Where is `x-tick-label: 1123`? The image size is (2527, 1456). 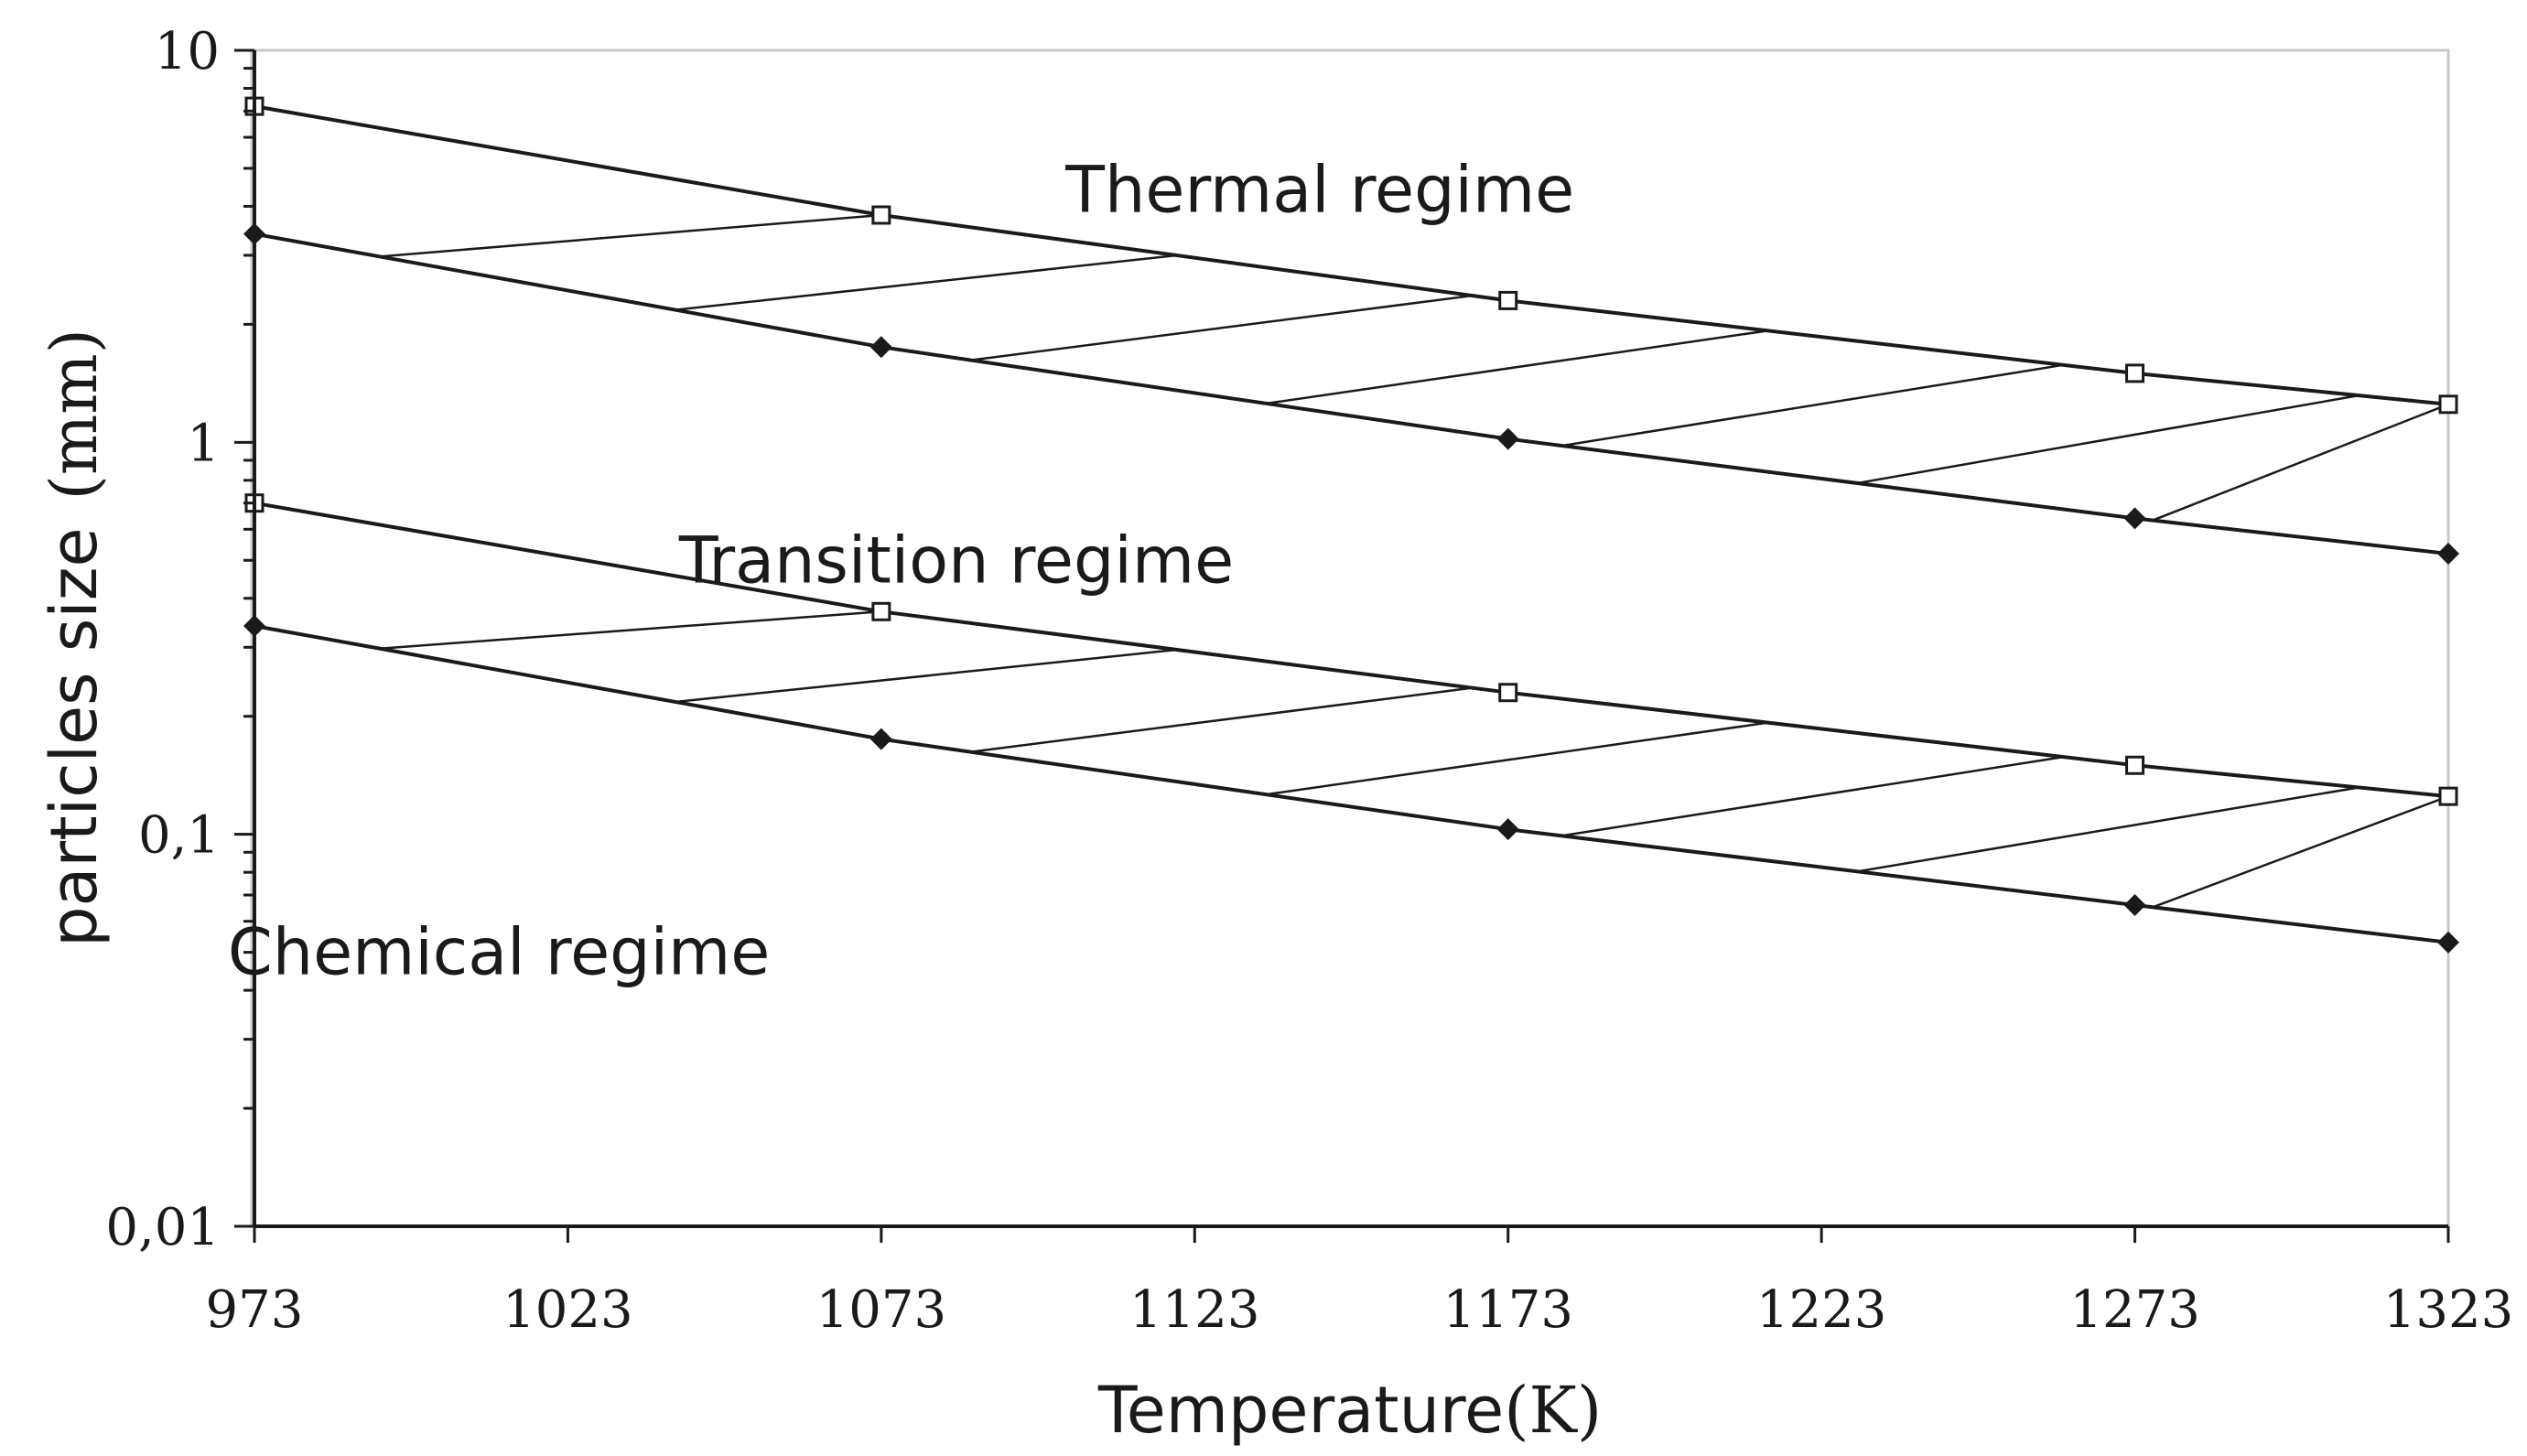
x-tick-label: 1123 is located at coordinates (1194, 1310).